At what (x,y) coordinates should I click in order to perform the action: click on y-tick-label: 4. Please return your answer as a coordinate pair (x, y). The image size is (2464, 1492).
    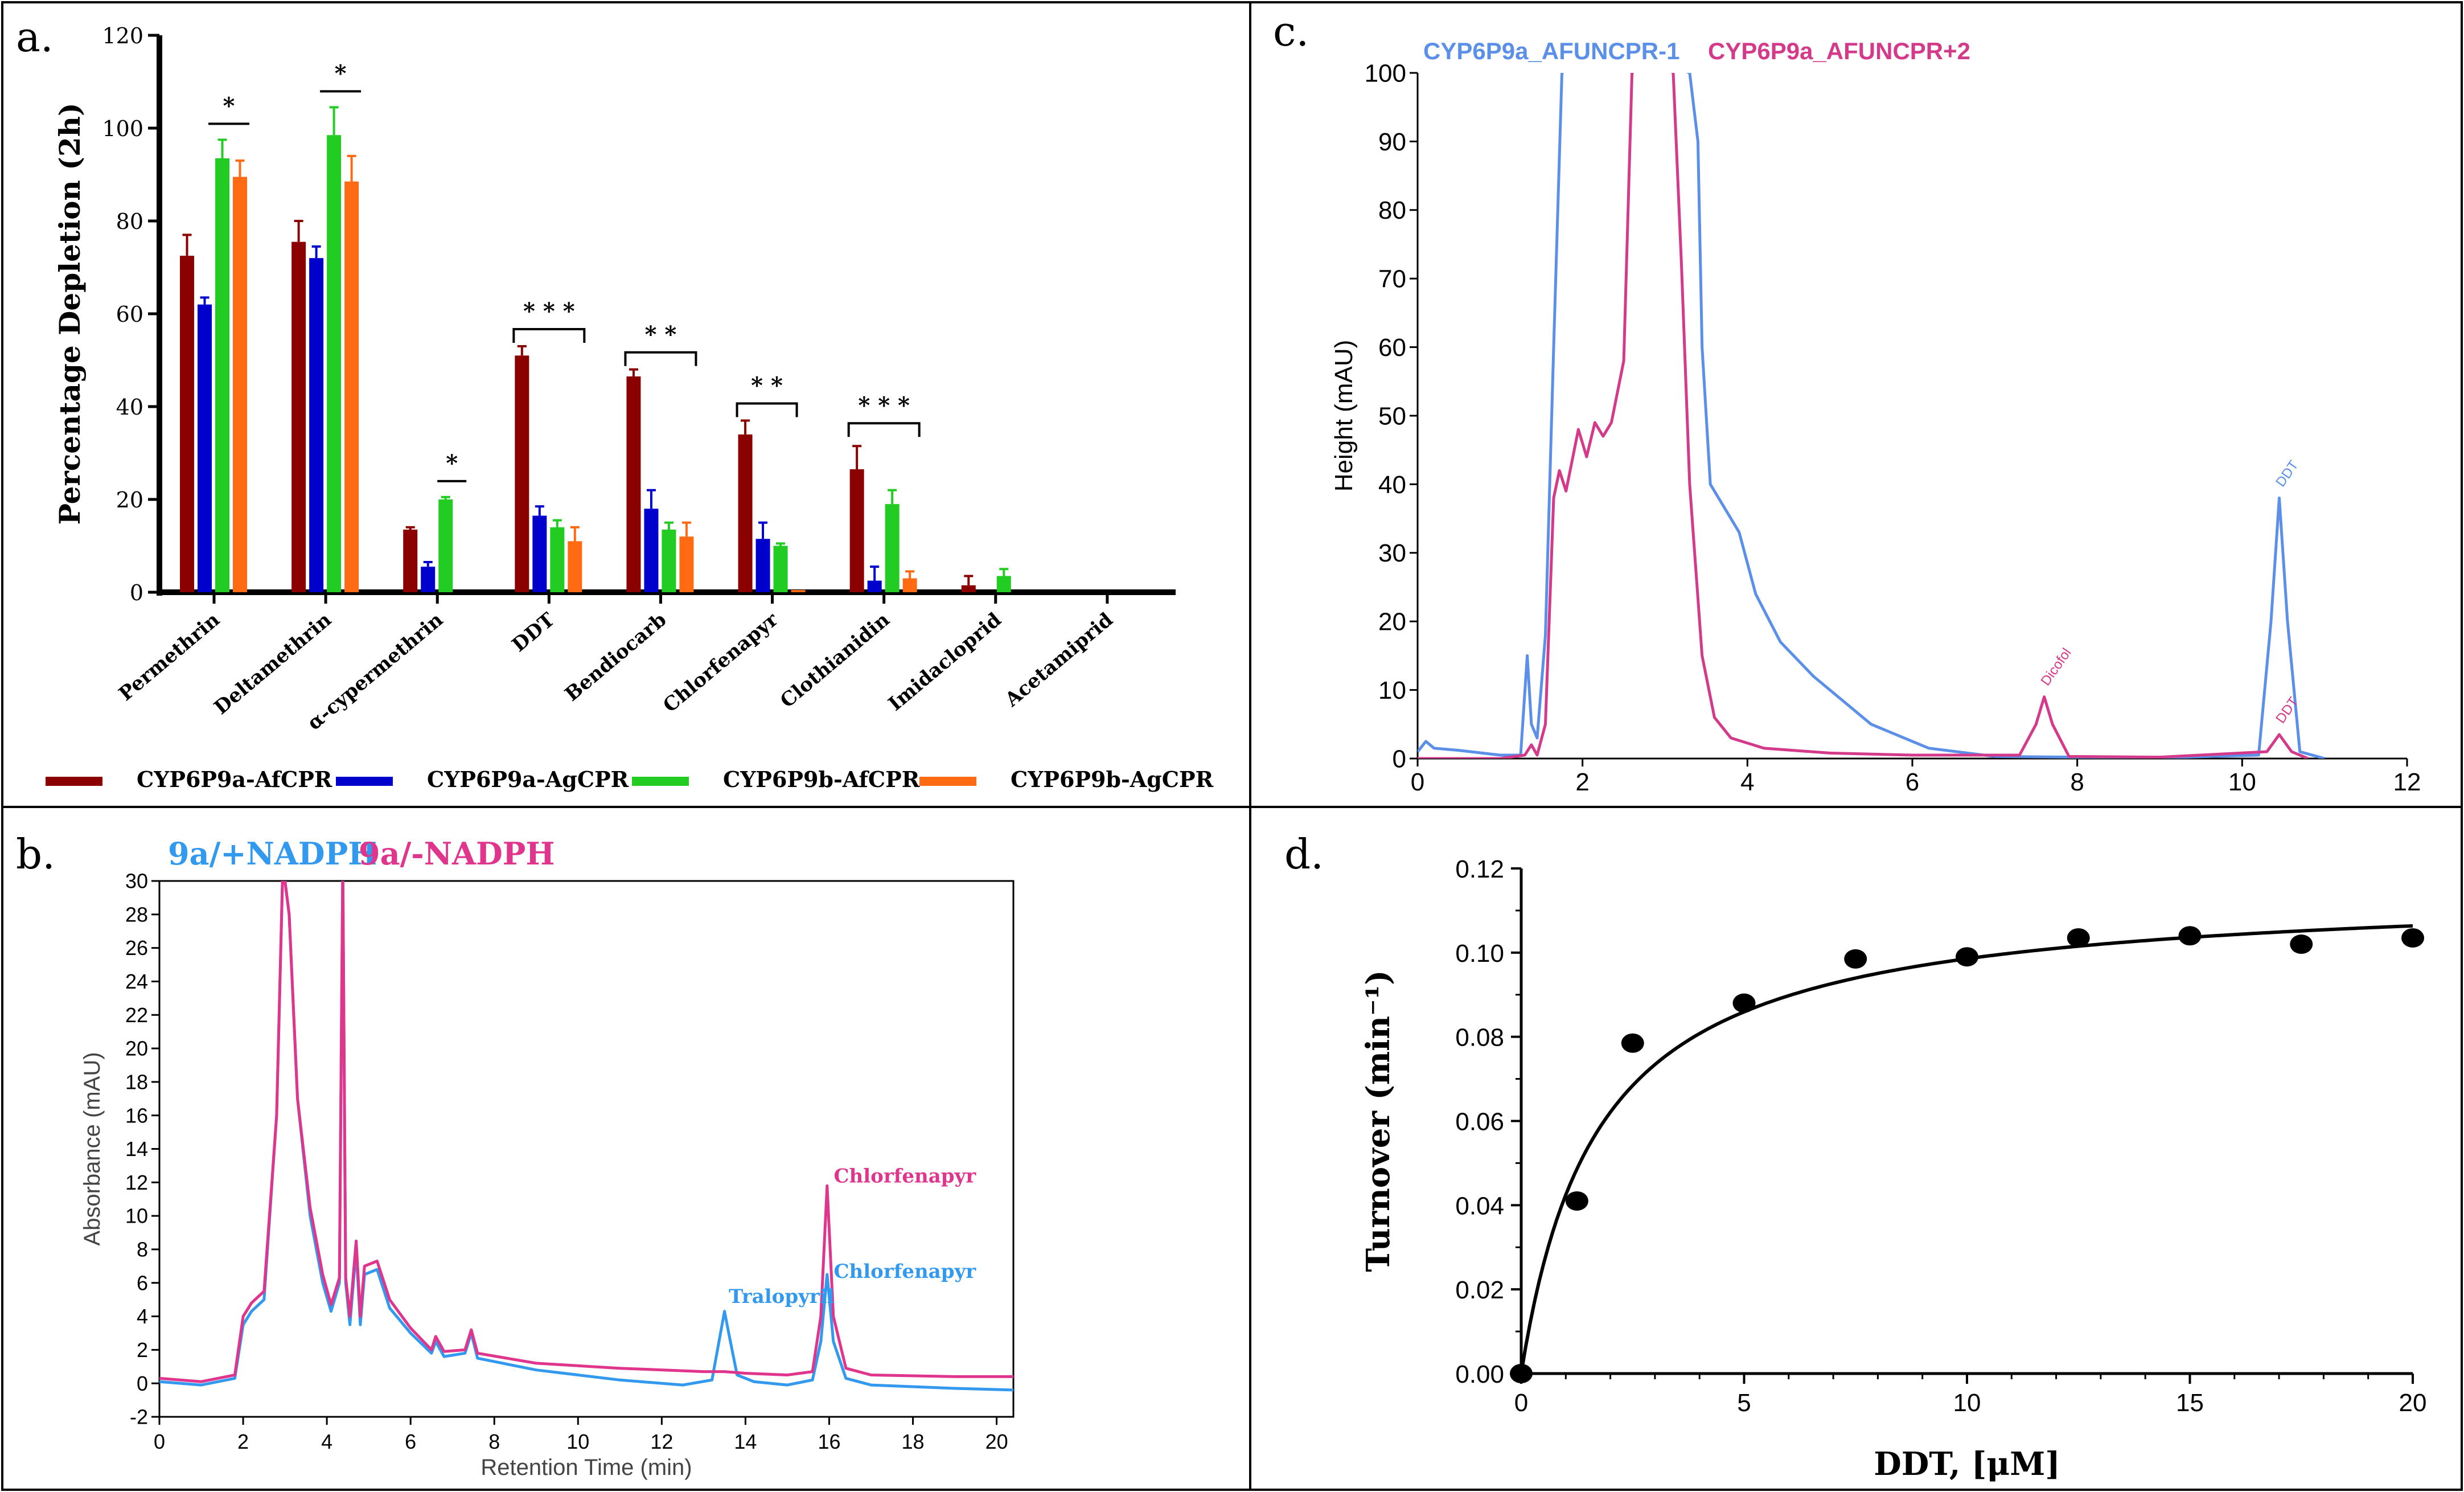
    Looking at the image, I should click on (142, 1317).